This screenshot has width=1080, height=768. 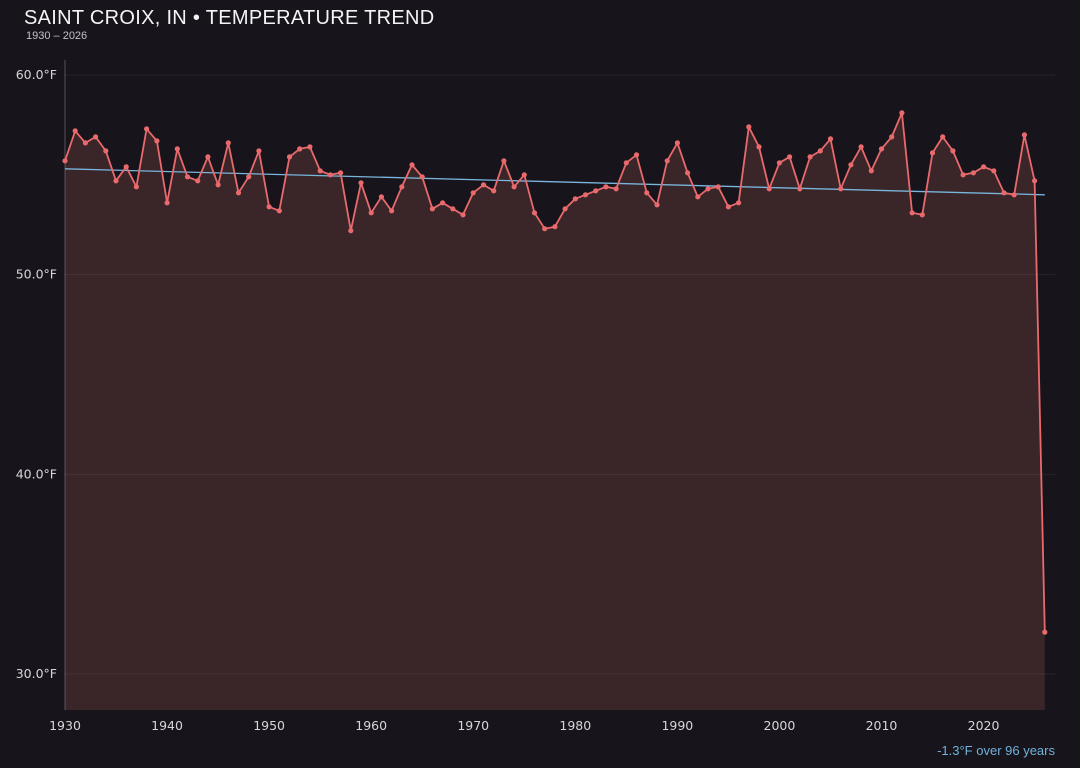 What do you see at coordinates (677, 725) in the screenshot?
I see `x-axis-tick-label: 1990` at bounding box center [677, 725].